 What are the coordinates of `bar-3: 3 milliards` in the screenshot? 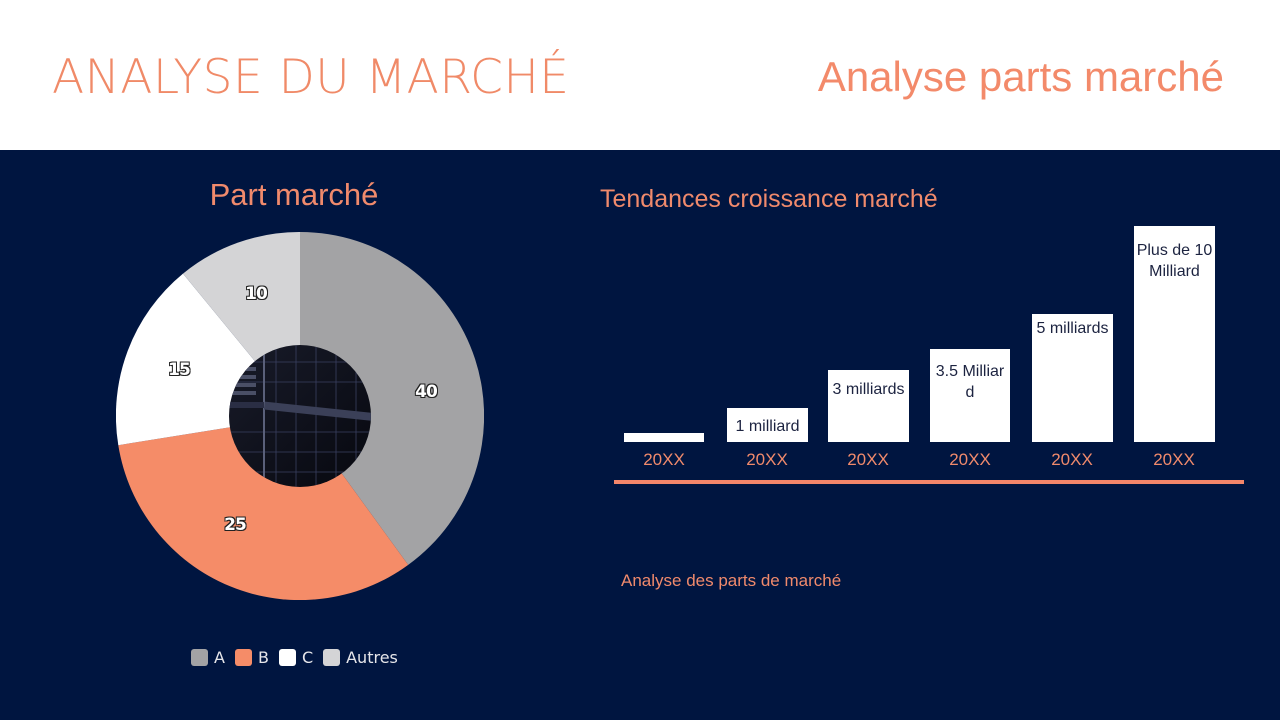 It's located at (868, 406).